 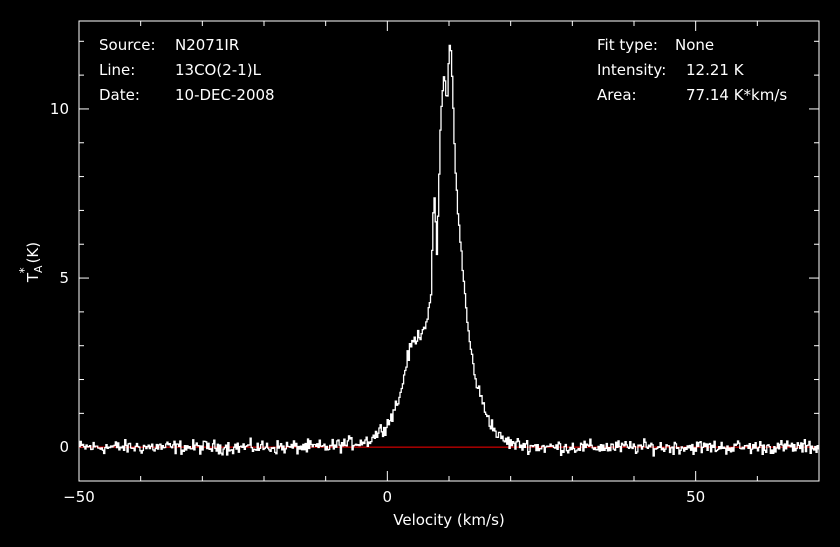 I want to click on svg-text: TA*(K), so click(x=31, y=262).